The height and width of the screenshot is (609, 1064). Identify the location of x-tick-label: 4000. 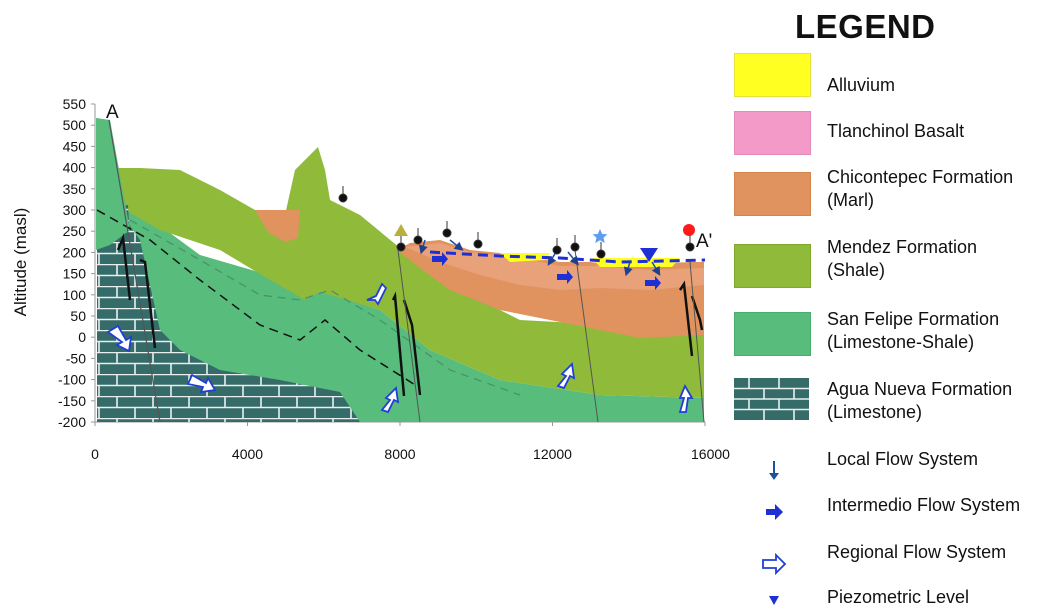
(247, 454).